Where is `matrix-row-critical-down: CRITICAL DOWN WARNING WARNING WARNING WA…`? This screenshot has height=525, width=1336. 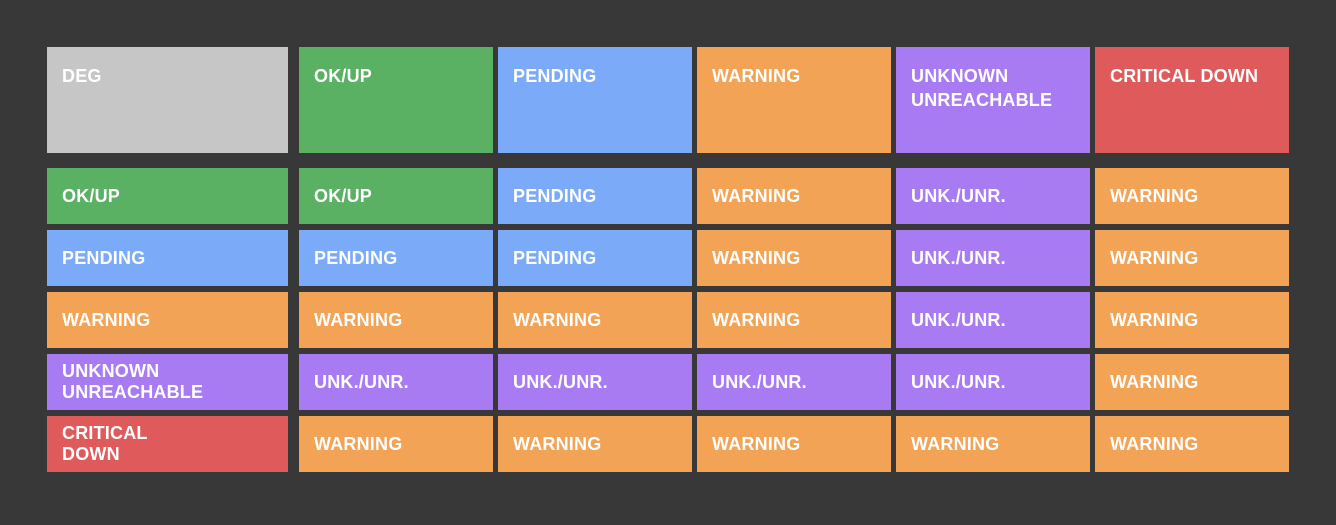
matrix-row-critical-down: CRITICAL DOWN WARNING WARNING WARNING WA… is located at coordinates (668, 444).